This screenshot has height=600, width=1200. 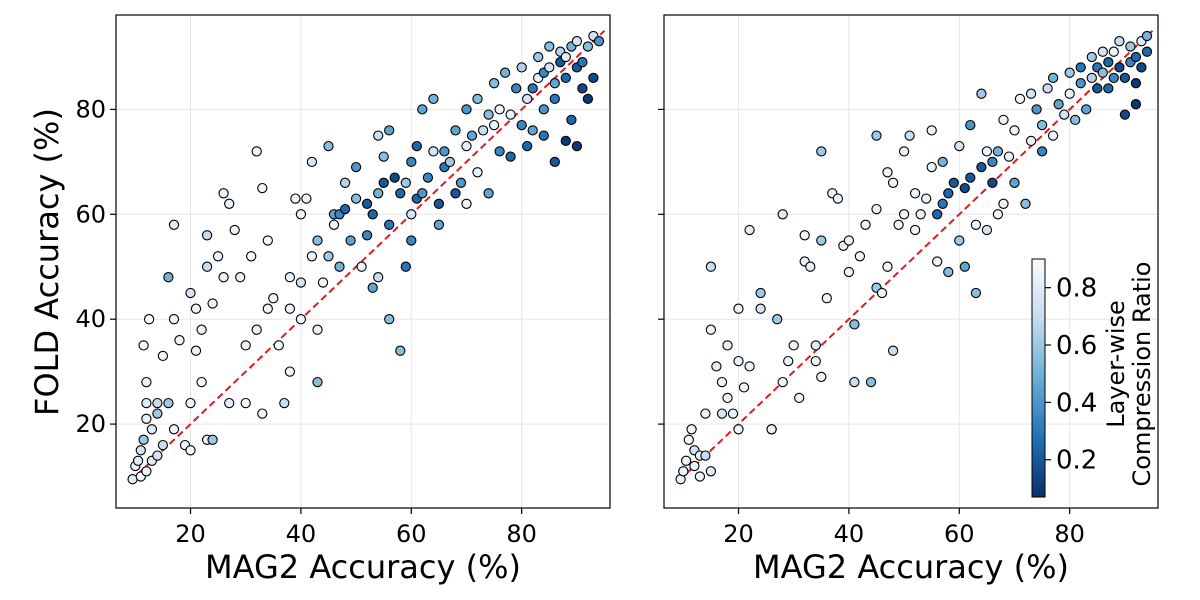 I want to click on colorbar-tick-label: 0.4, so click(x=1076, y=403).